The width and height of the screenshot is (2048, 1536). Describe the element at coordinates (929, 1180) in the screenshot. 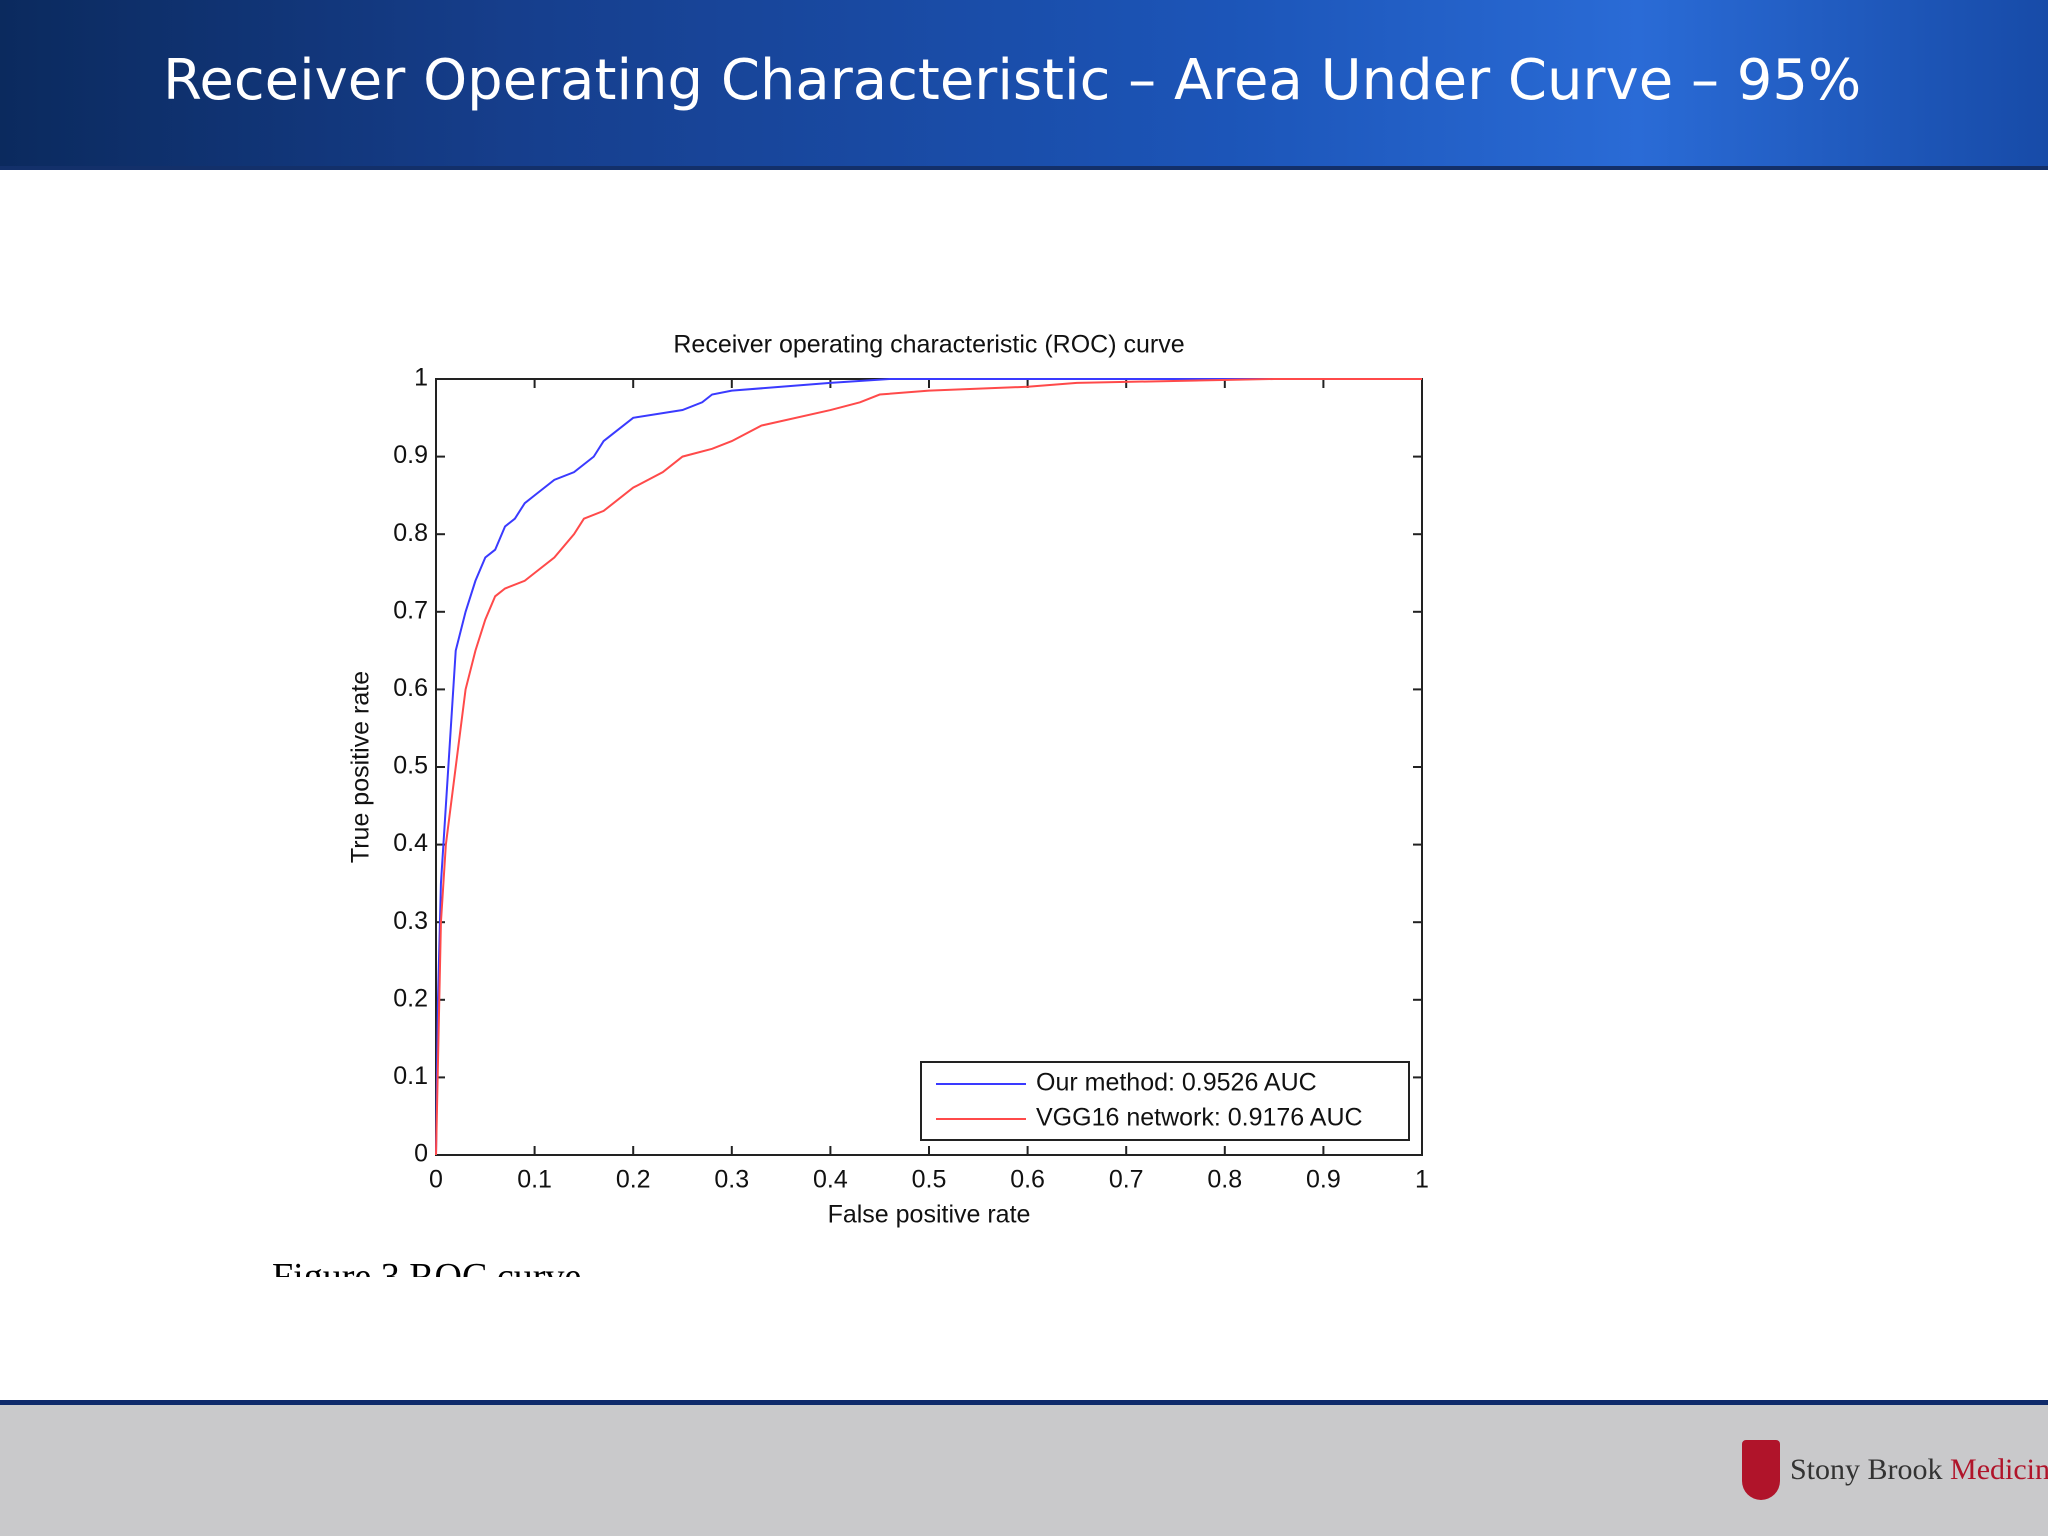

I see `x-tick-label: 0.5` at that location.